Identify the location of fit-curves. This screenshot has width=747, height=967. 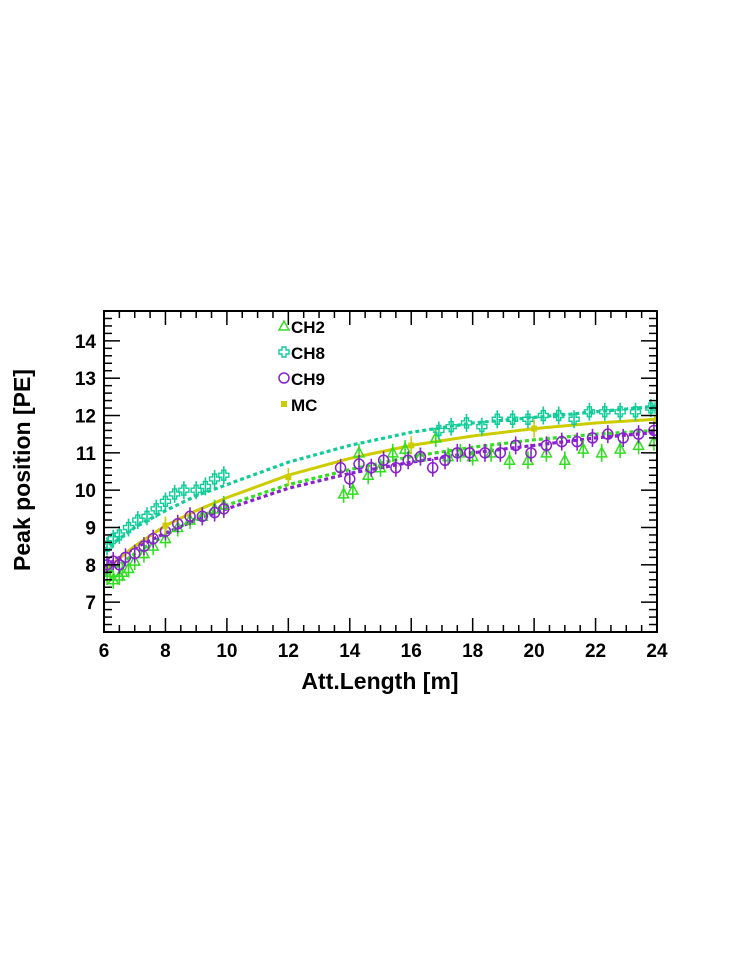
(380, 491).